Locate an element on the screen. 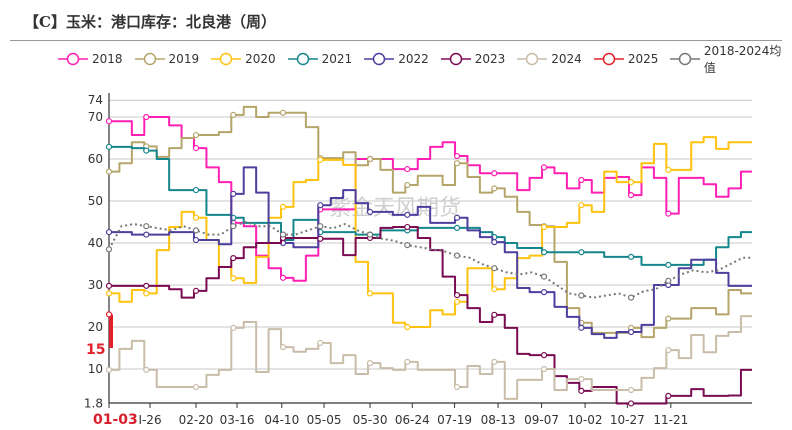  x-tick-label: I-26 is located at coordinates (149, 420).